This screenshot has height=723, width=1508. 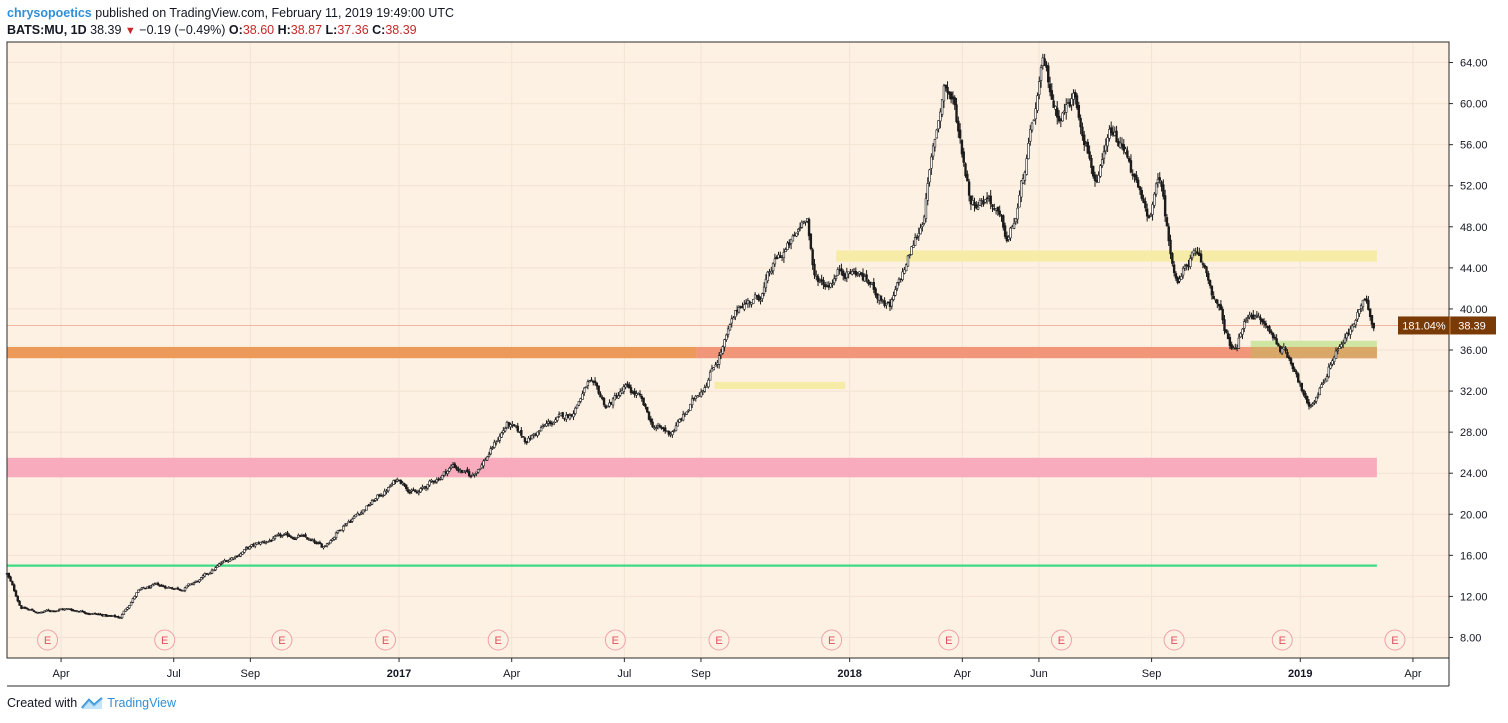 What do you see at coordinates (141, 703) in the screenshot?
I see `tradingview-brand: TradingView` at bounding box center [141, 703].